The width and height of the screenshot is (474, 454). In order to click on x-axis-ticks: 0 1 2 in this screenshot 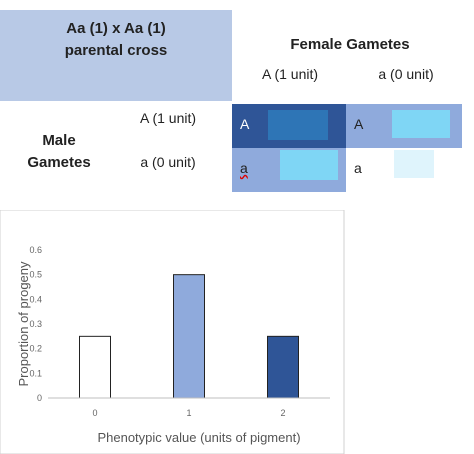, I will do `click(188, 413)`.